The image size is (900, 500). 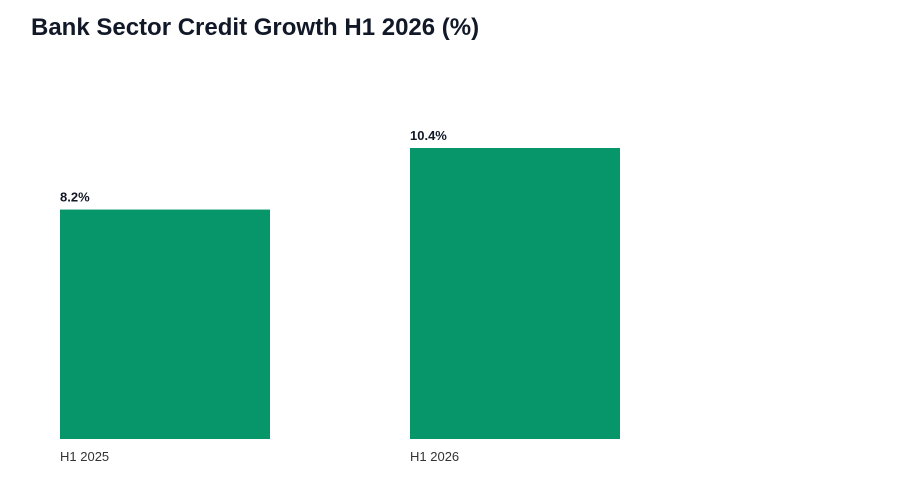 What do you see at coordinates (428, 135) in the screenshot?
I see `value-label: 10.4%` at bounding box center [428, 135].